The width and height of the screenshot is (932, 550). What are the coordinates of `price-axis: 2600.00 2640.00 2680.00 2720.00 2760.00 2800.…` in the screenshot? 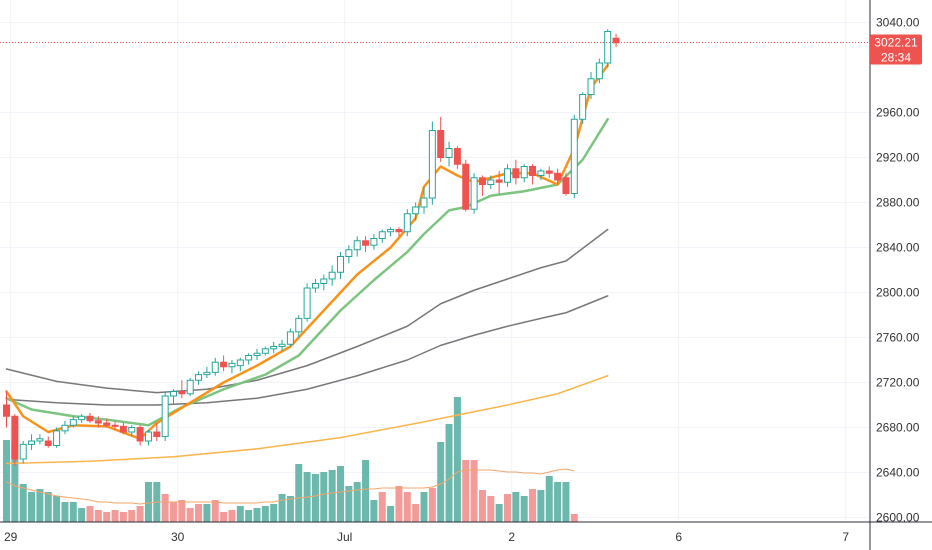 It's located at (898, 270).